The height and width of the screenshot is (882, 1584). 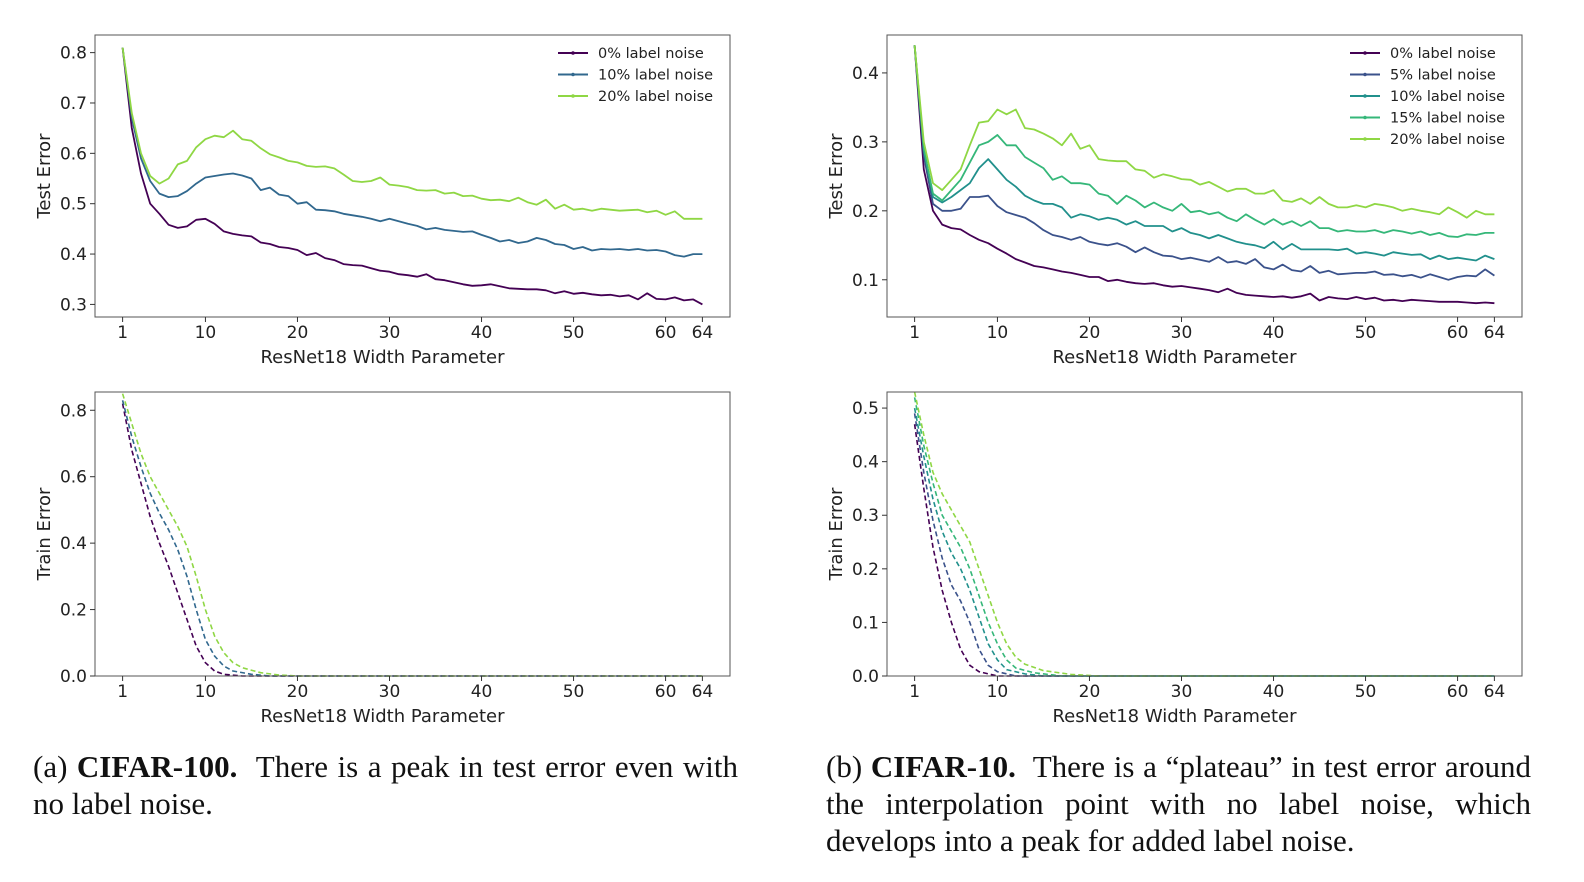 I want to click on y-tick-label: 0.7, so click(x=73, y=104).